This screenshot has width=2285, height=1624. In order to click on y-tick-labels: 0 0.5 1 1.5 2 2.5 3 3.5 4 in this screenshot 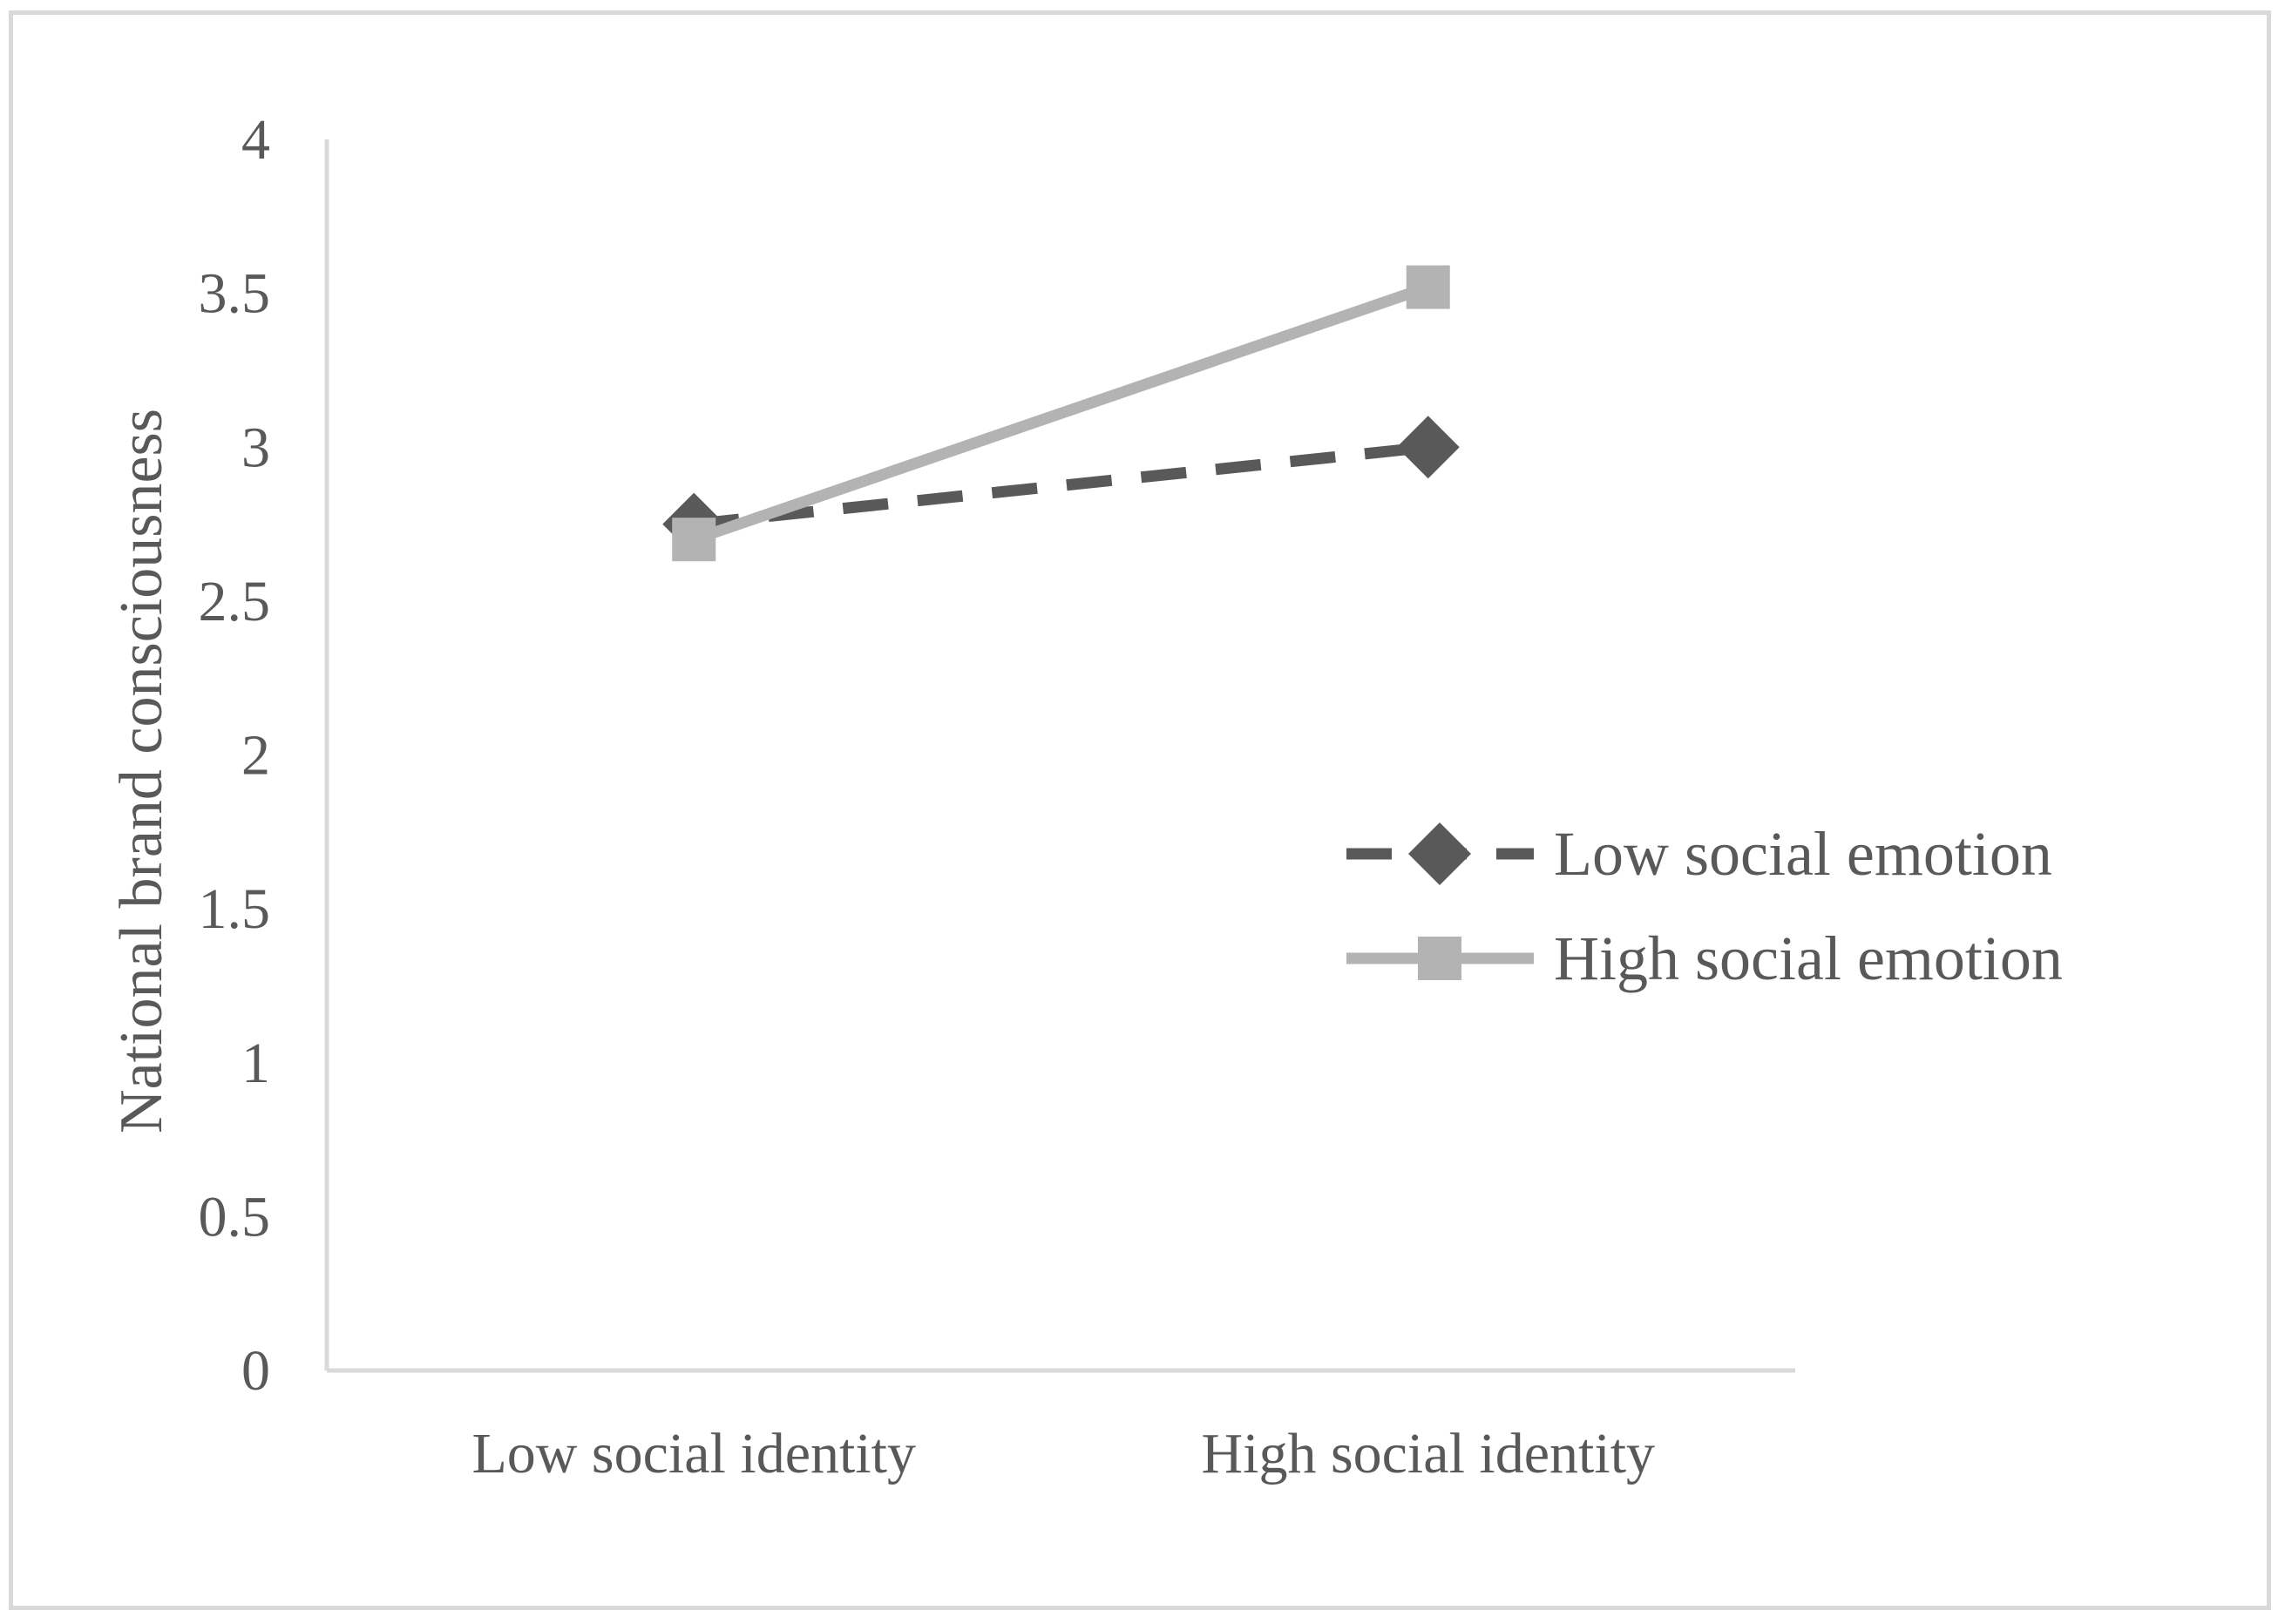, I will do `click(235, 755)`.